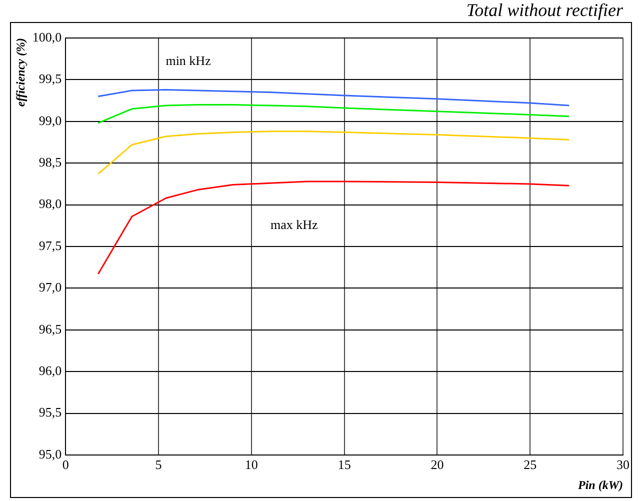 This screenshot has width=643, height=501. Describe the element at coordinates (601, 485) in the screenshot. I see `x-axis-title: Pin (kW)` at that location.